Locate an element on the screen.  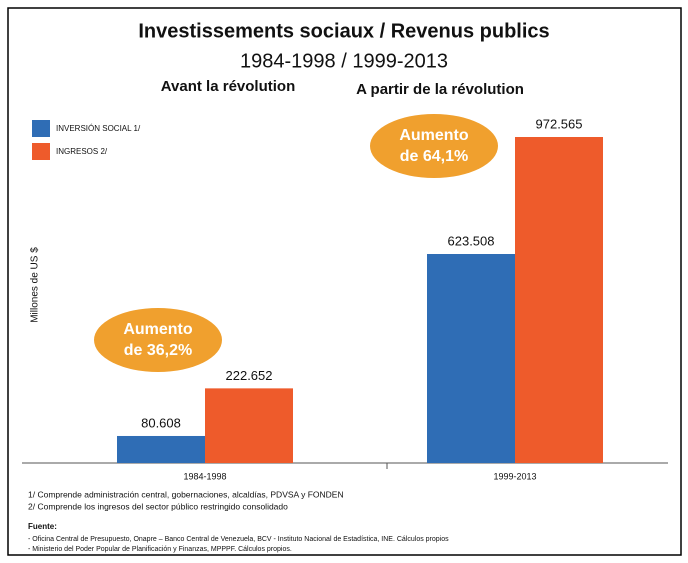
period-title: A partir de la révolution is located at coordinates (440, 89).